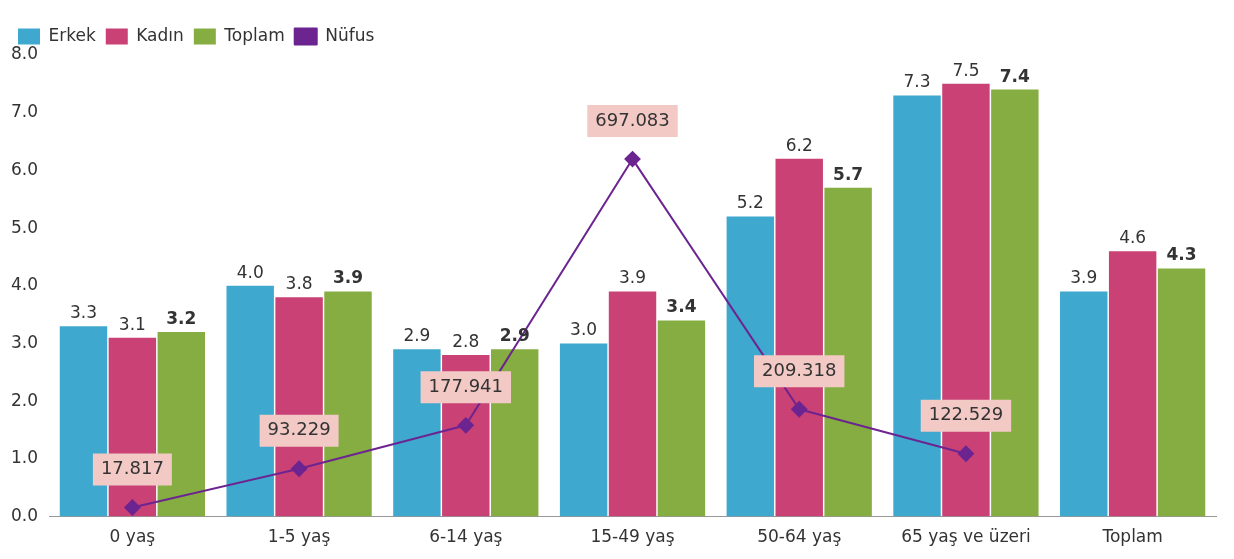 The image size is (1234, 559). I want to click on y-tick-label: 4.0, so click(24, 284).